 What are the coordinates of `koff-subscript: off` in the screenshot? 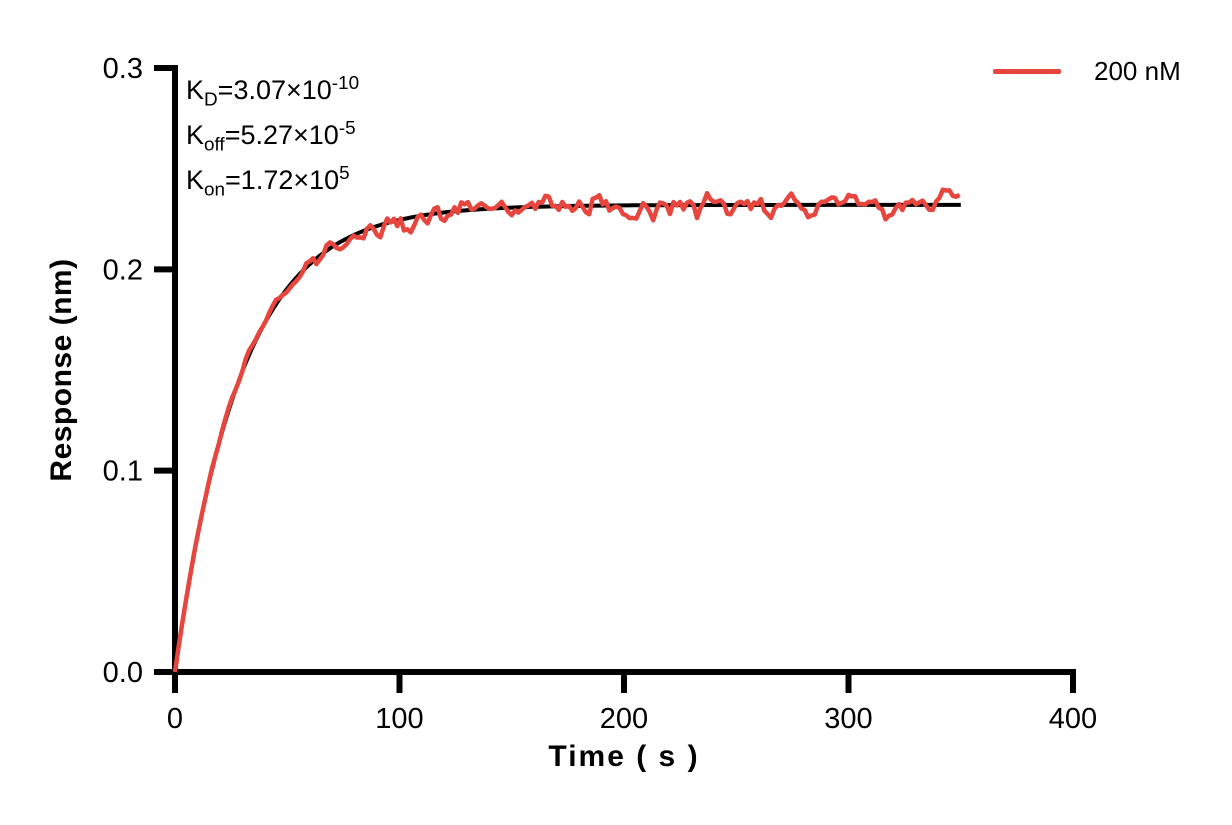 It's located at (214, 145).